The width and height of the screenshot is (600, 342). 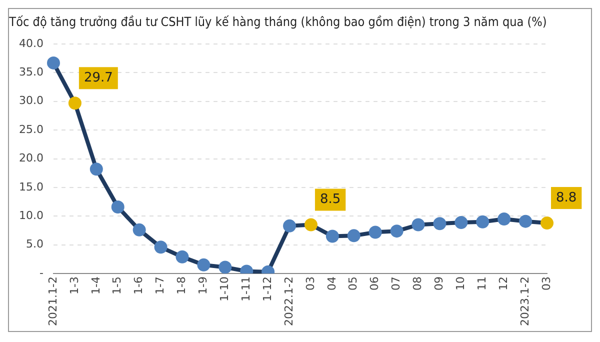 I want to click on x-tick-label: 1-3, so click(x=74, y=285).